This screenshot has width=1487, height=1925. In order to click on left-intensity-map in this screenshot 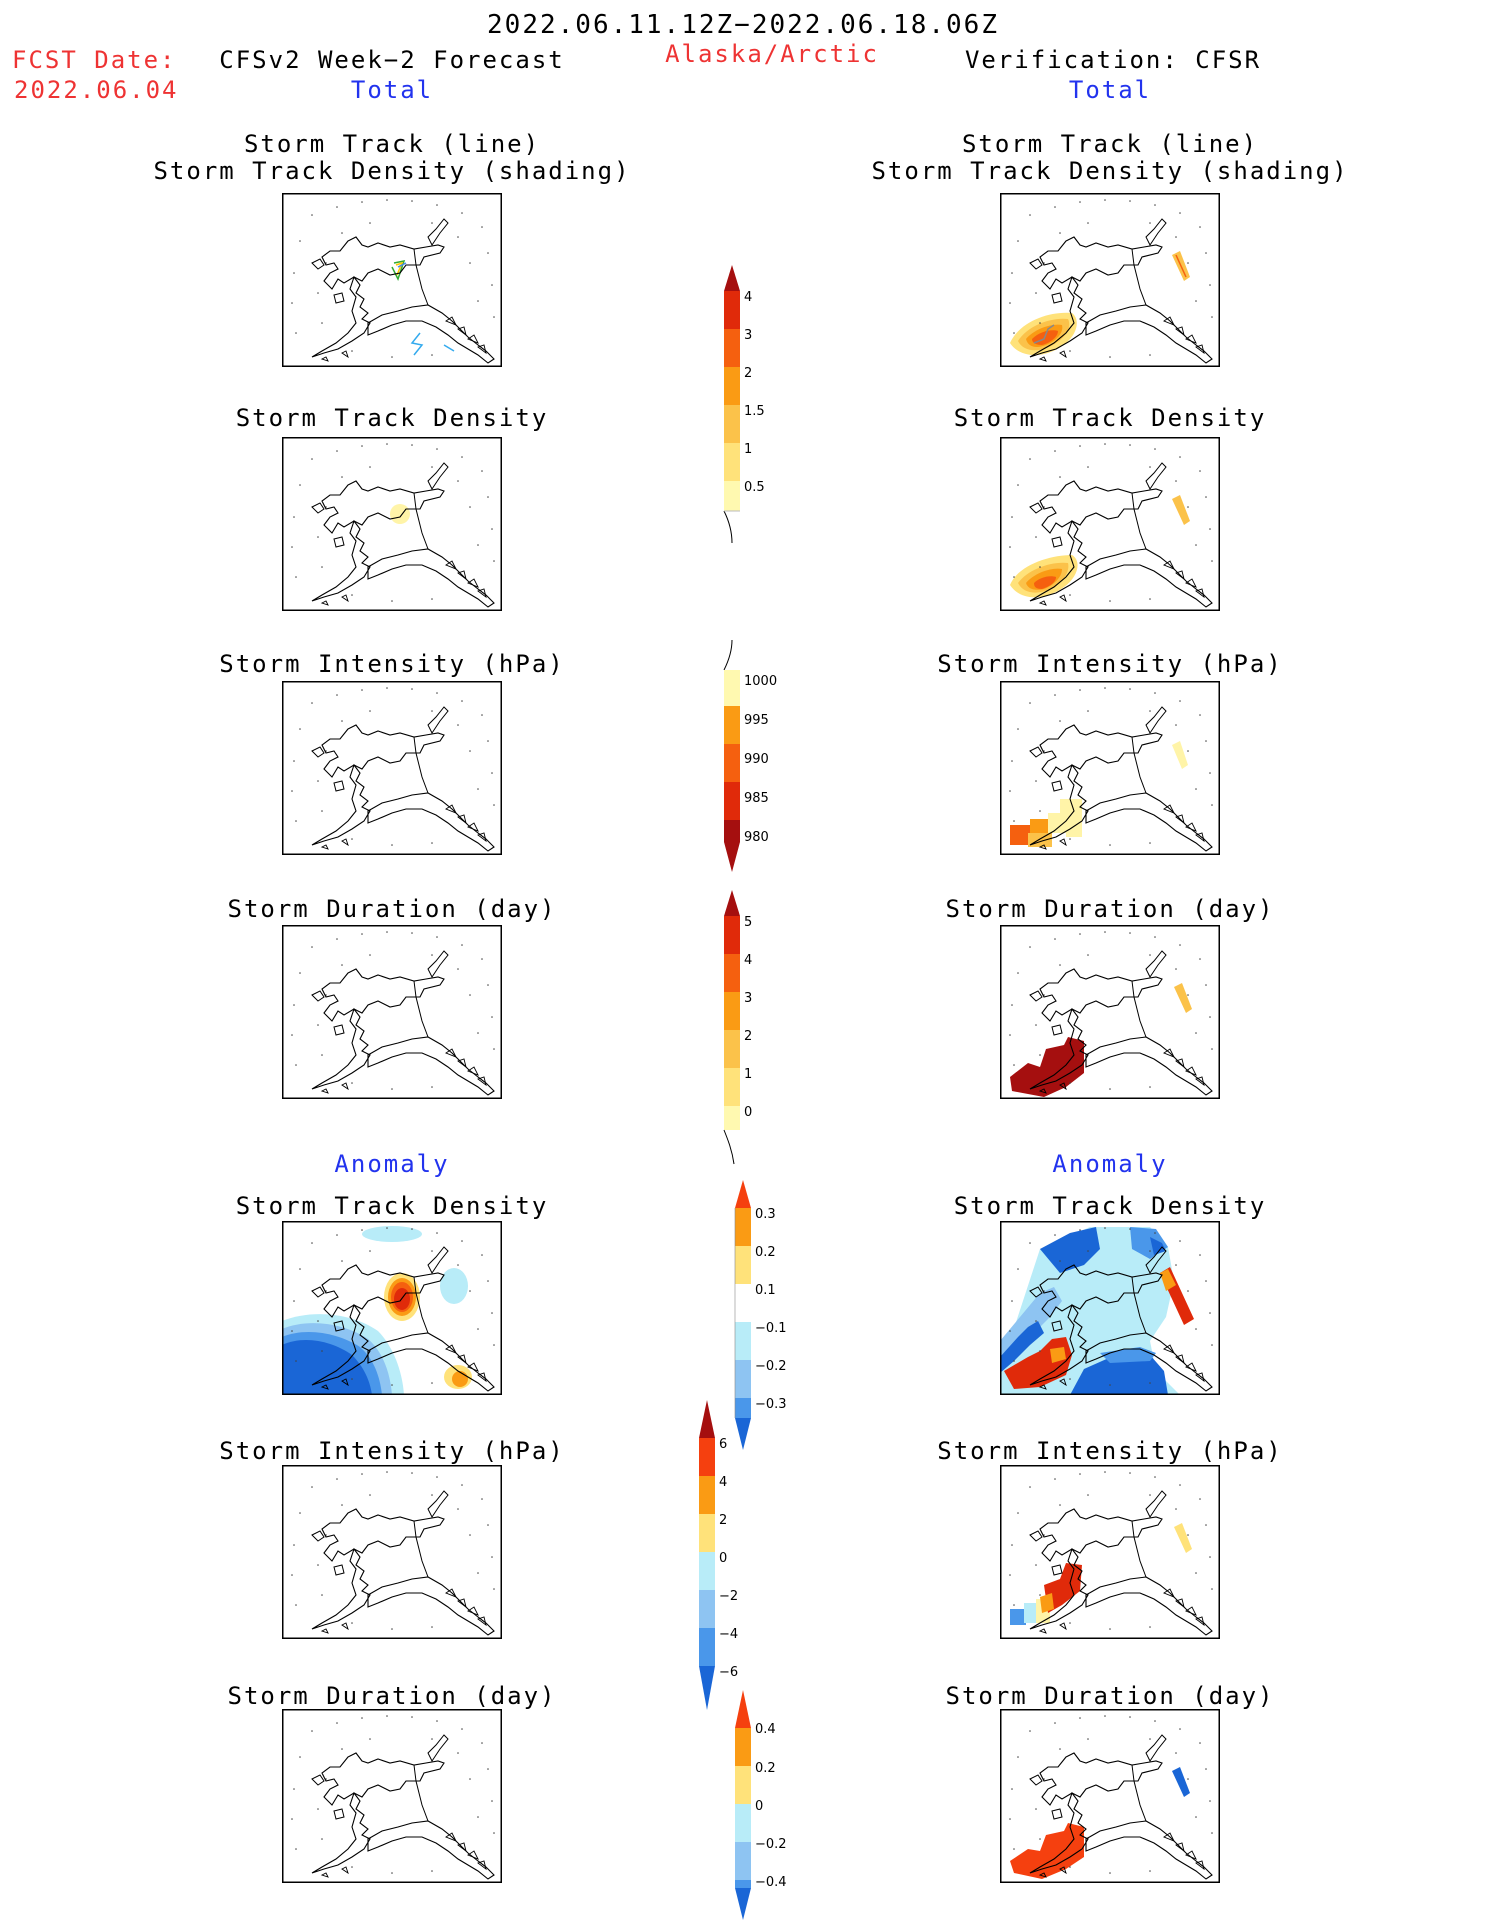, I will do `click(392, 768)`.